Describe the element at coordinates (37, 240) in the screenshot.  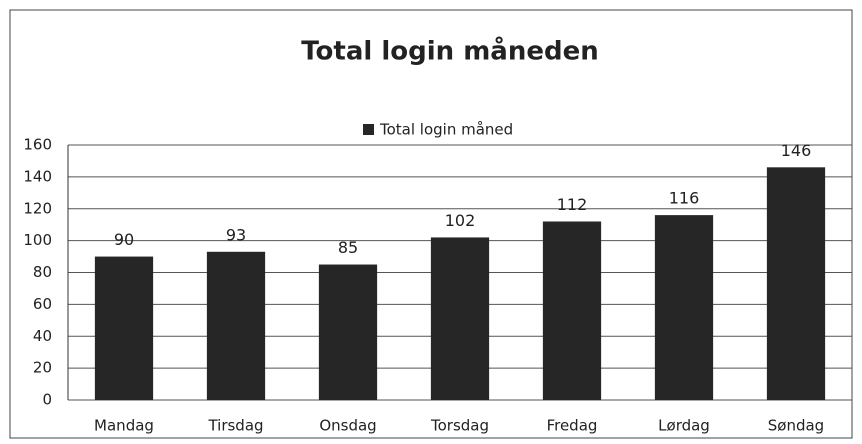
I see `y-tick-label: 100` at that location.